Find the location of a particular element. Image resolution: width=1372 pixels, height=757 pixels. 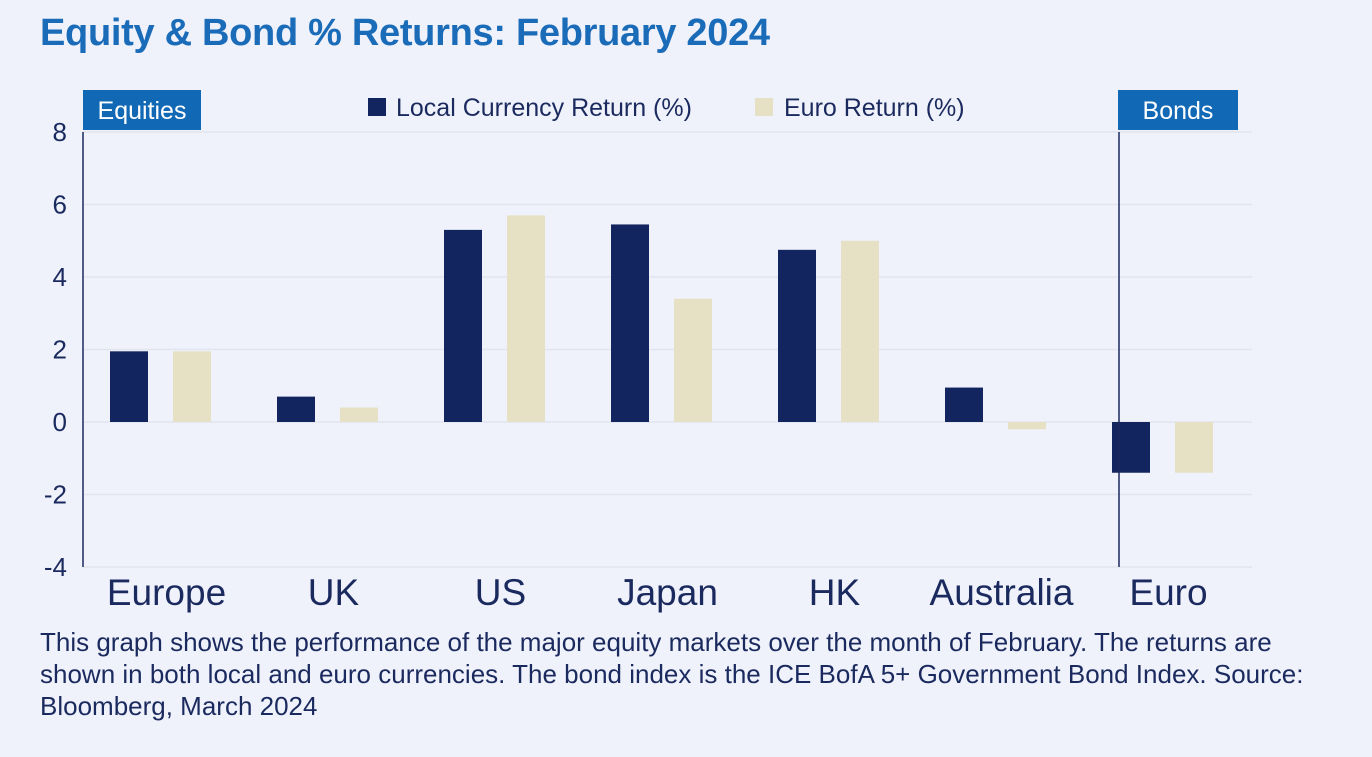

bar-euro-europe is located at coordinates (192, 386).